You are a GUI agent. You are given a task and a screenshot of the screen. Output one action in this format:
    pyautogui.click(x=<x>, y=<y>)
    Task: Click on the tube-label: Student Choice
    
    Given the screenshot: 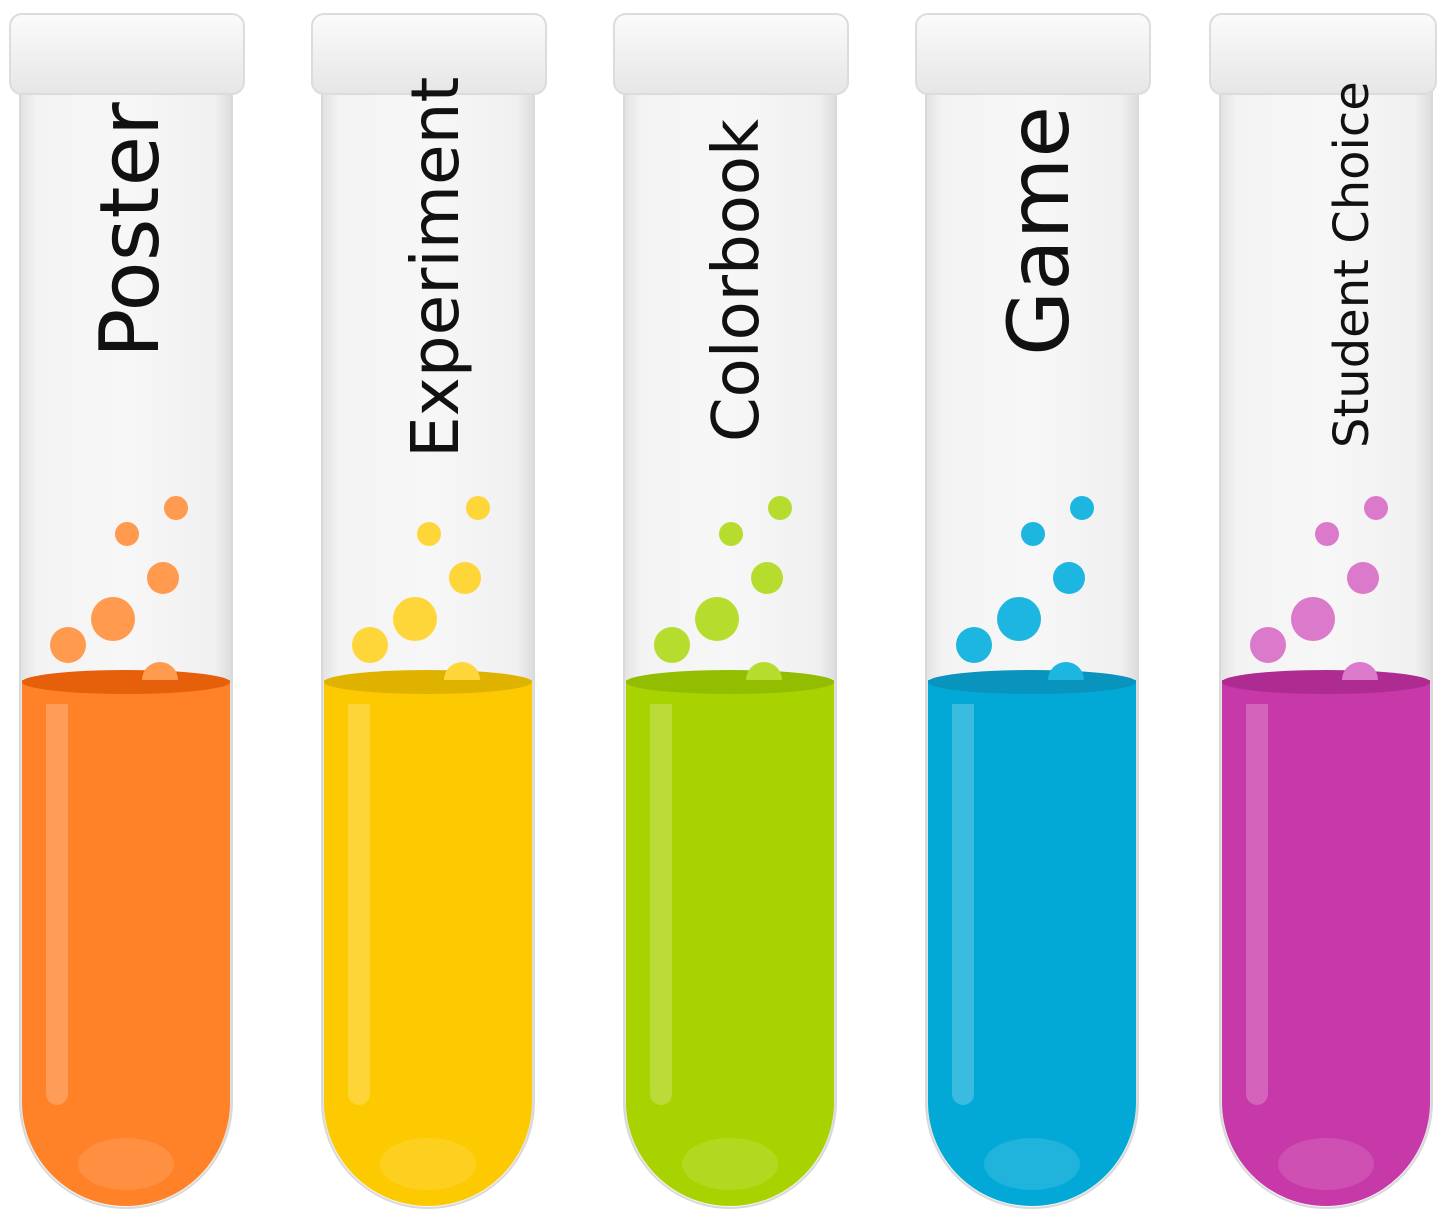 What is the action you would take?
    pyautogui.click(x=1352, y=264)
    